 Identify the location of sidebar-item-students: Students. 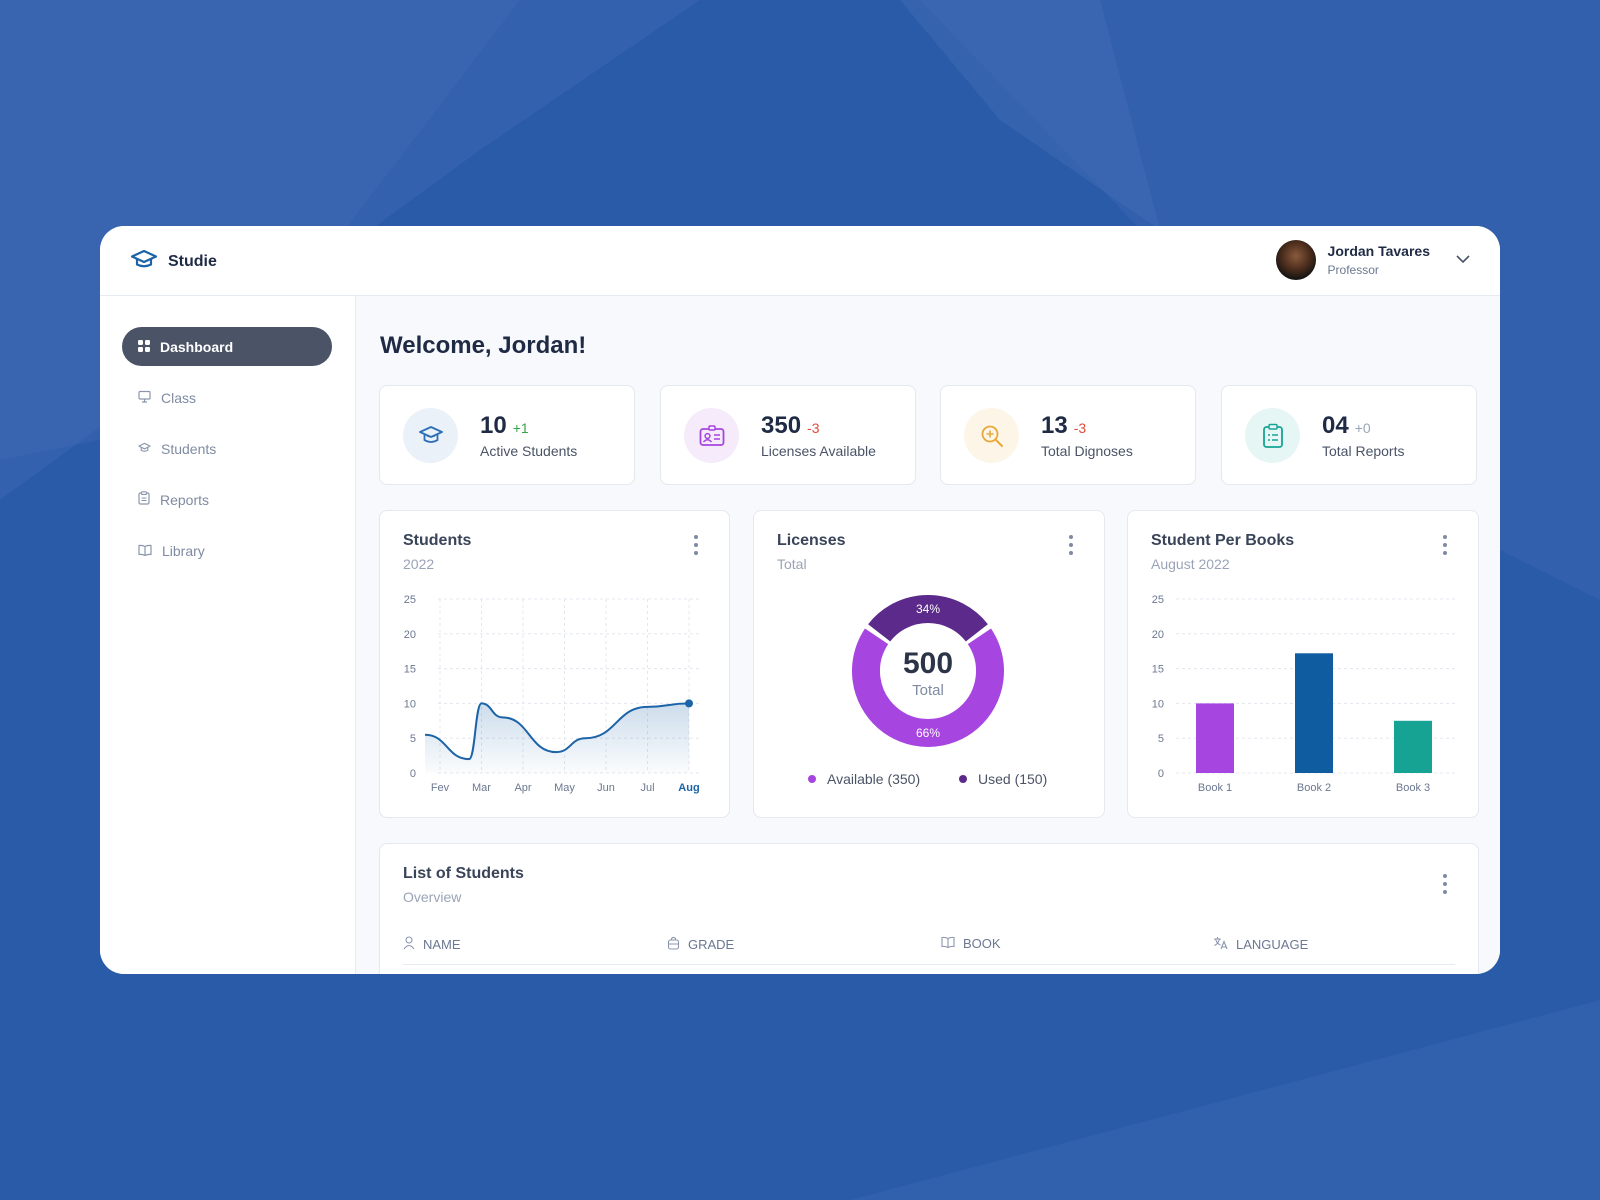
(227, 448).